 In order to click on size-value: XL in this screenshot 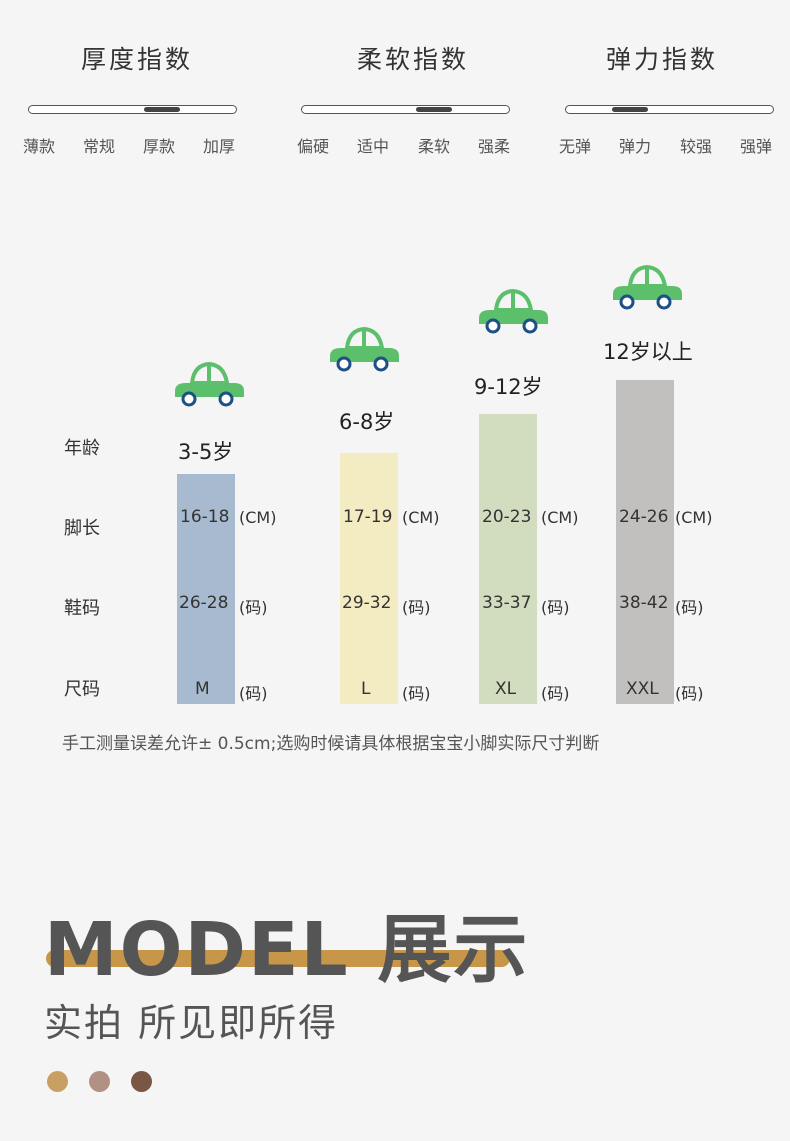, I will do `click(506, 689)`.